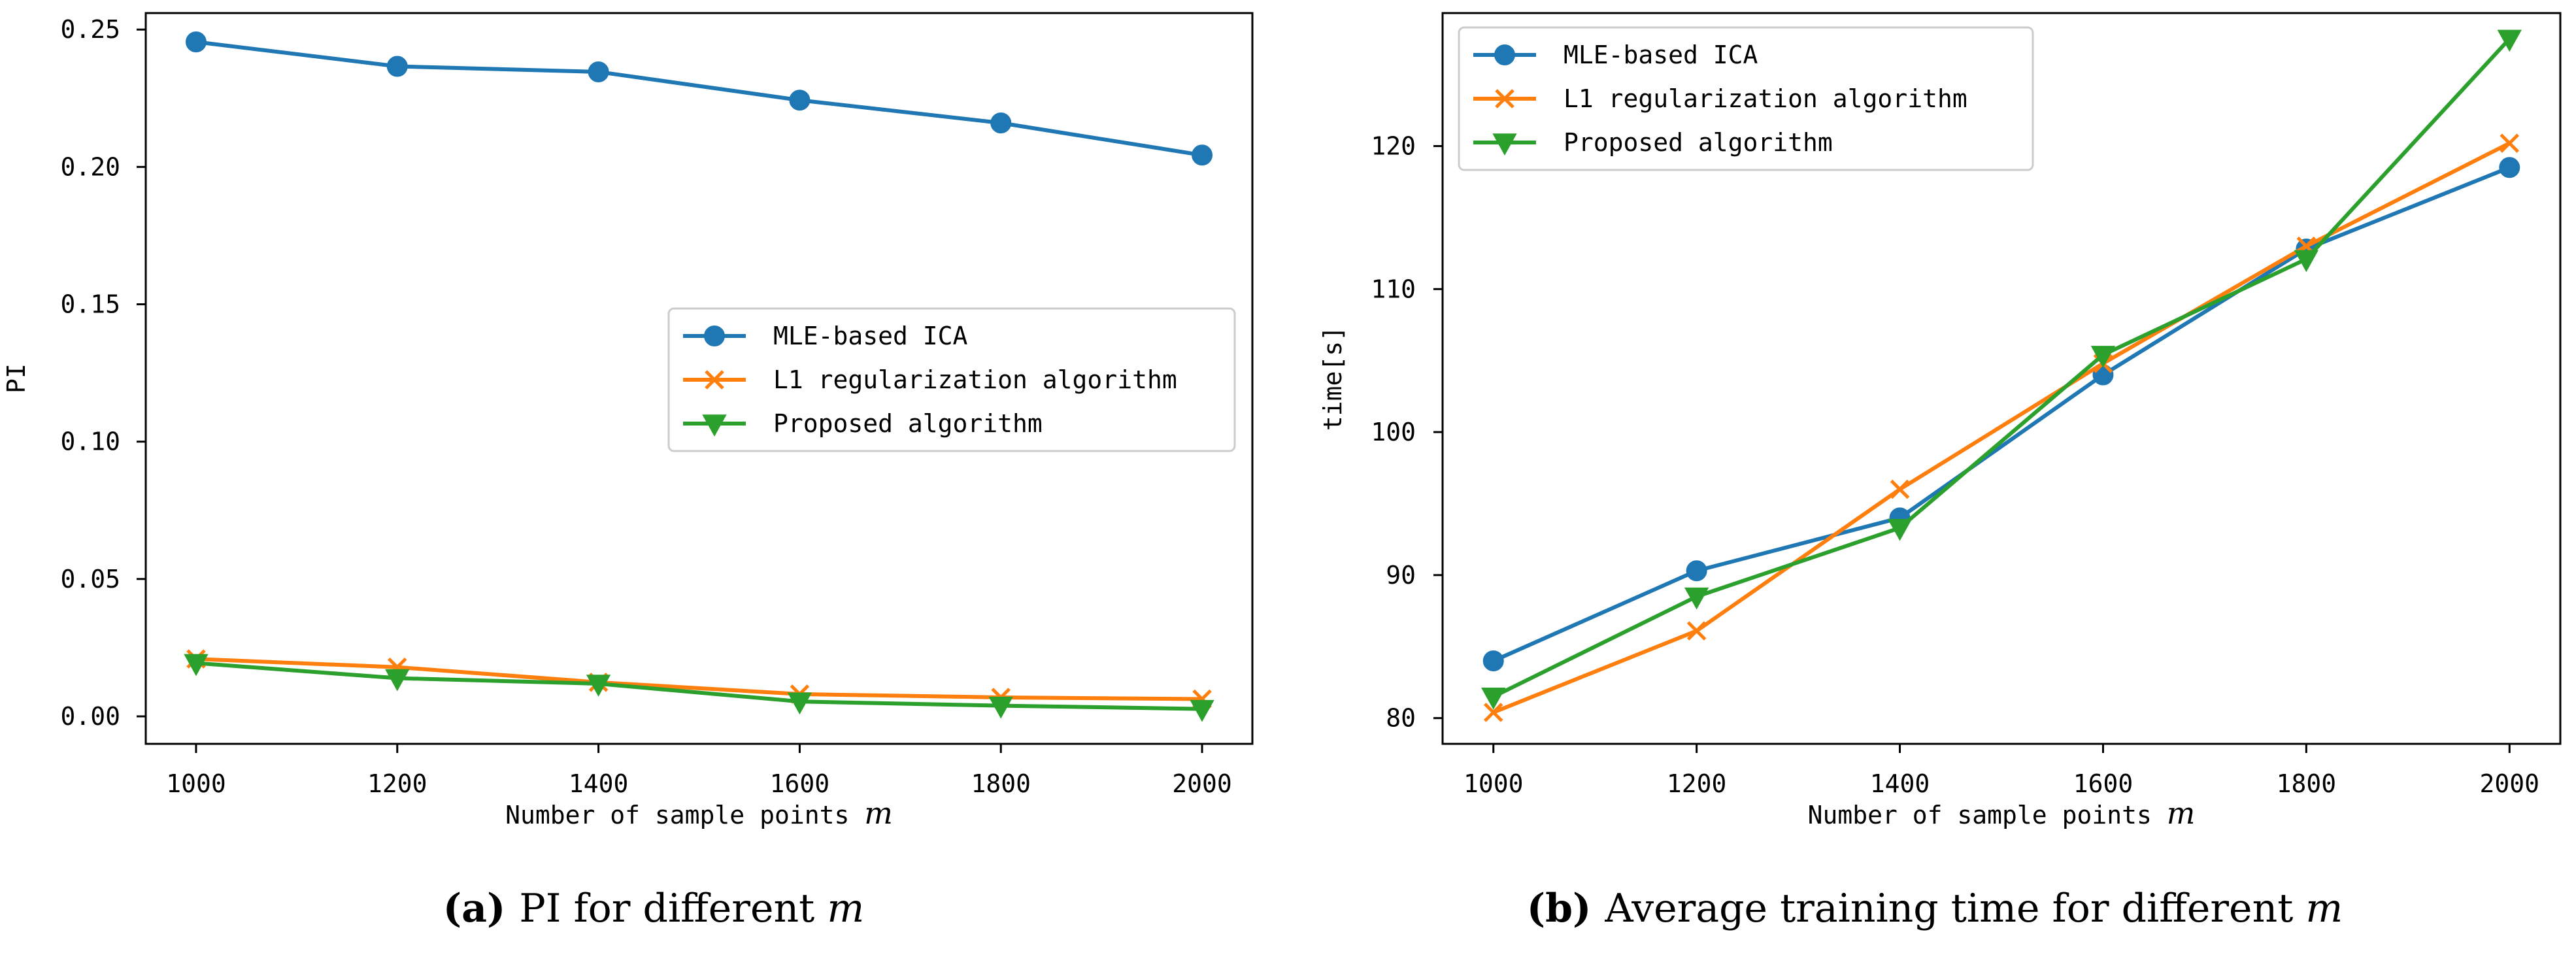 The image size is (2576, 953). Describe the element at coordinates (1401, 718) in the screenshot. I see `y-tick-label: 80` at that location.